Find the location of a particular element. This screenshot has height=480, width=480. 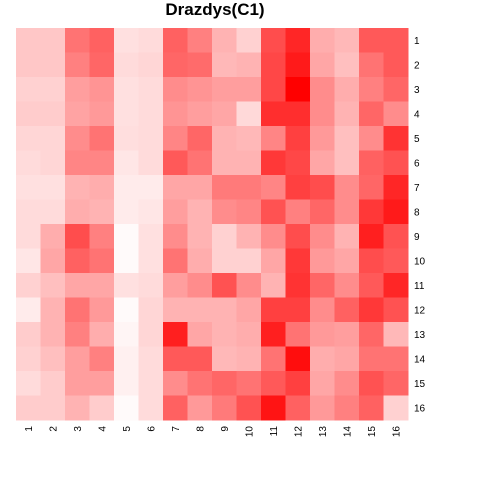

row-tick-label: 4 is located at coordinates (417, 114).